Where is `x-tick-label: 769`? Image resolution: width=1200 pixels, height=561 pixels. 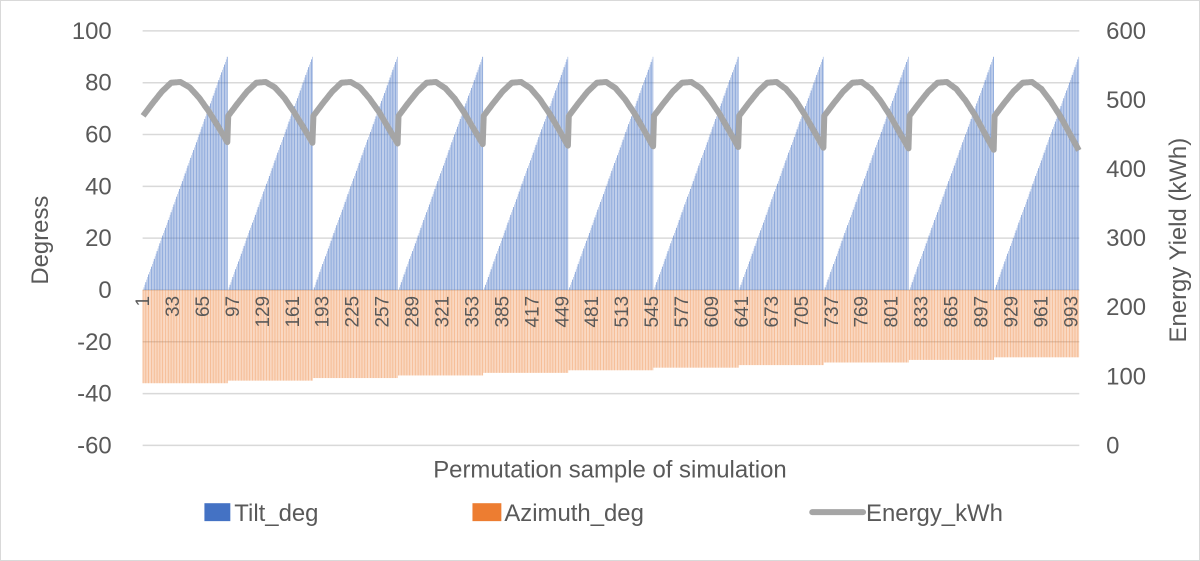
x-tick-label: 769 is located at coordinates (862, 312).